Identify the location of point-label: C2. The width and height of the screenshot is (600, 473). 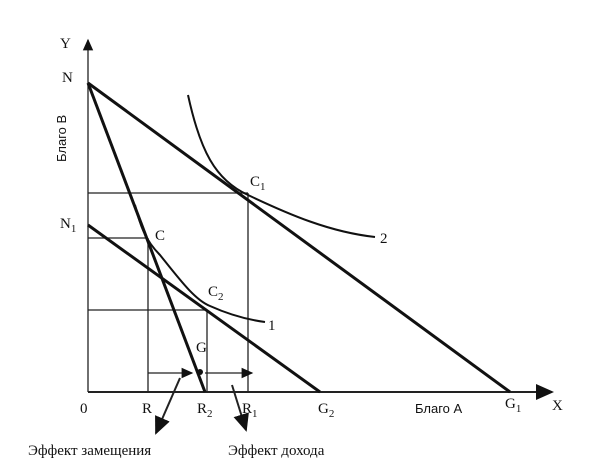
(216, 293).